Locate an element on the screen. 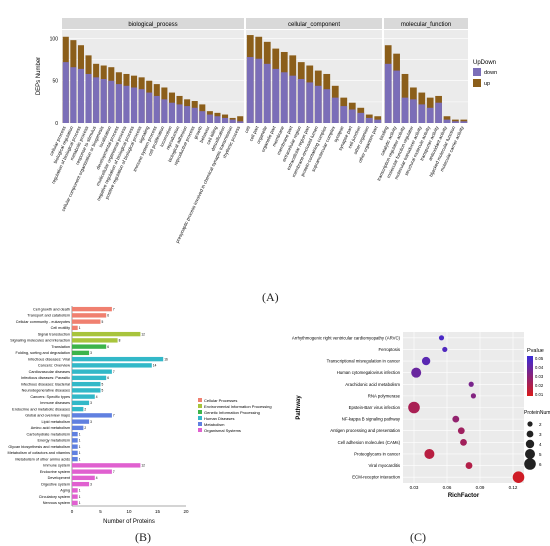  x-tick-label-1-11: synapse is located at coordinates (339, 134).